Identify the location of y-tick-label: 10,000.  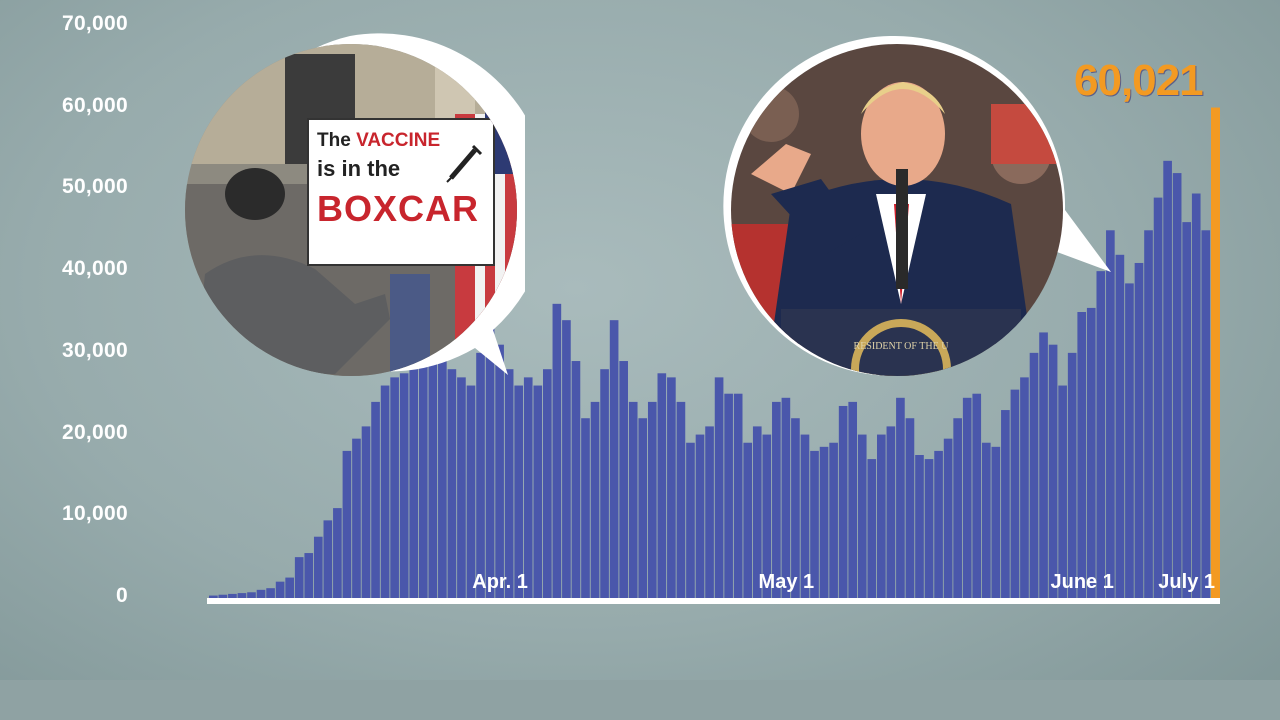
(94, 514).